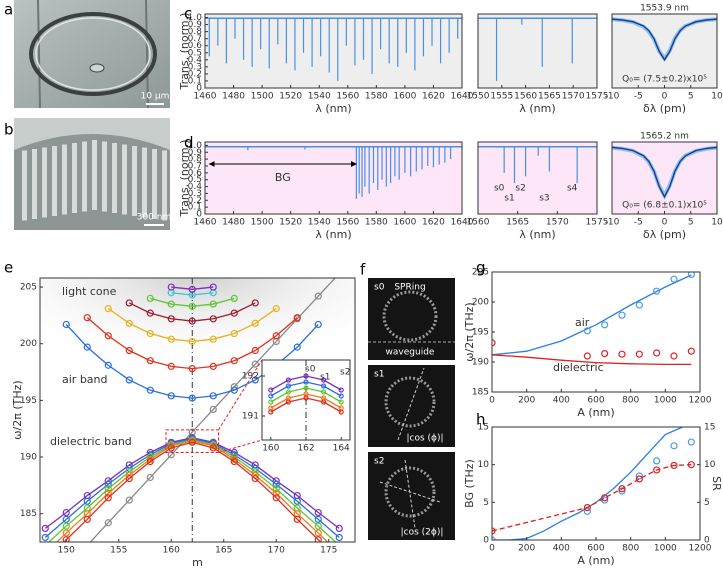 This screenshot has height=573, width=723. What do you see at coordinates (195, 173) in the screenshot?
I see `y-tick-label: 0.6` at bounding box center [195, 173].